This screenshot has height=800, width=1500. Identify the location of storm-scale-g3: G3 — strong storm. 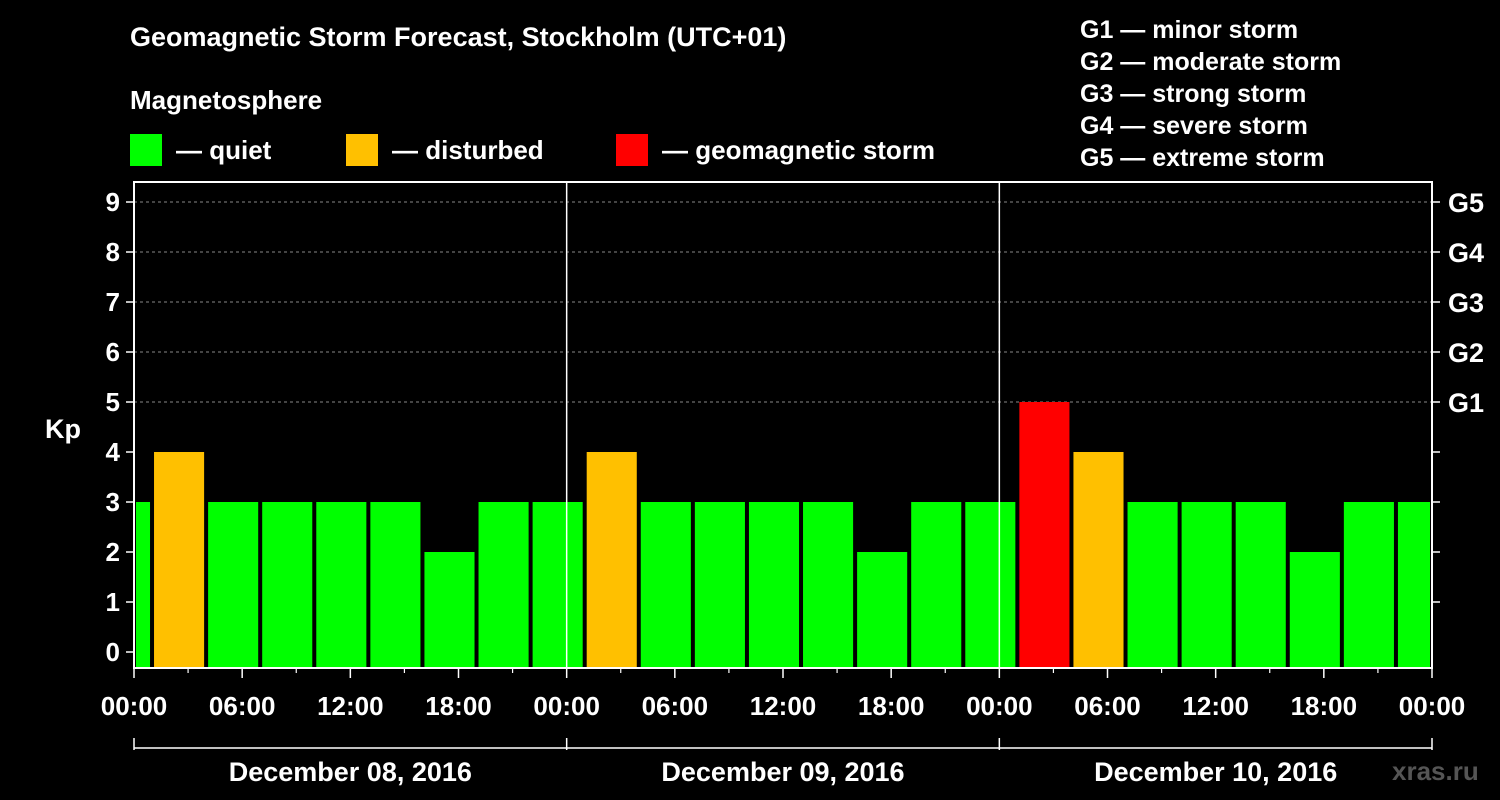
(1193, 94).